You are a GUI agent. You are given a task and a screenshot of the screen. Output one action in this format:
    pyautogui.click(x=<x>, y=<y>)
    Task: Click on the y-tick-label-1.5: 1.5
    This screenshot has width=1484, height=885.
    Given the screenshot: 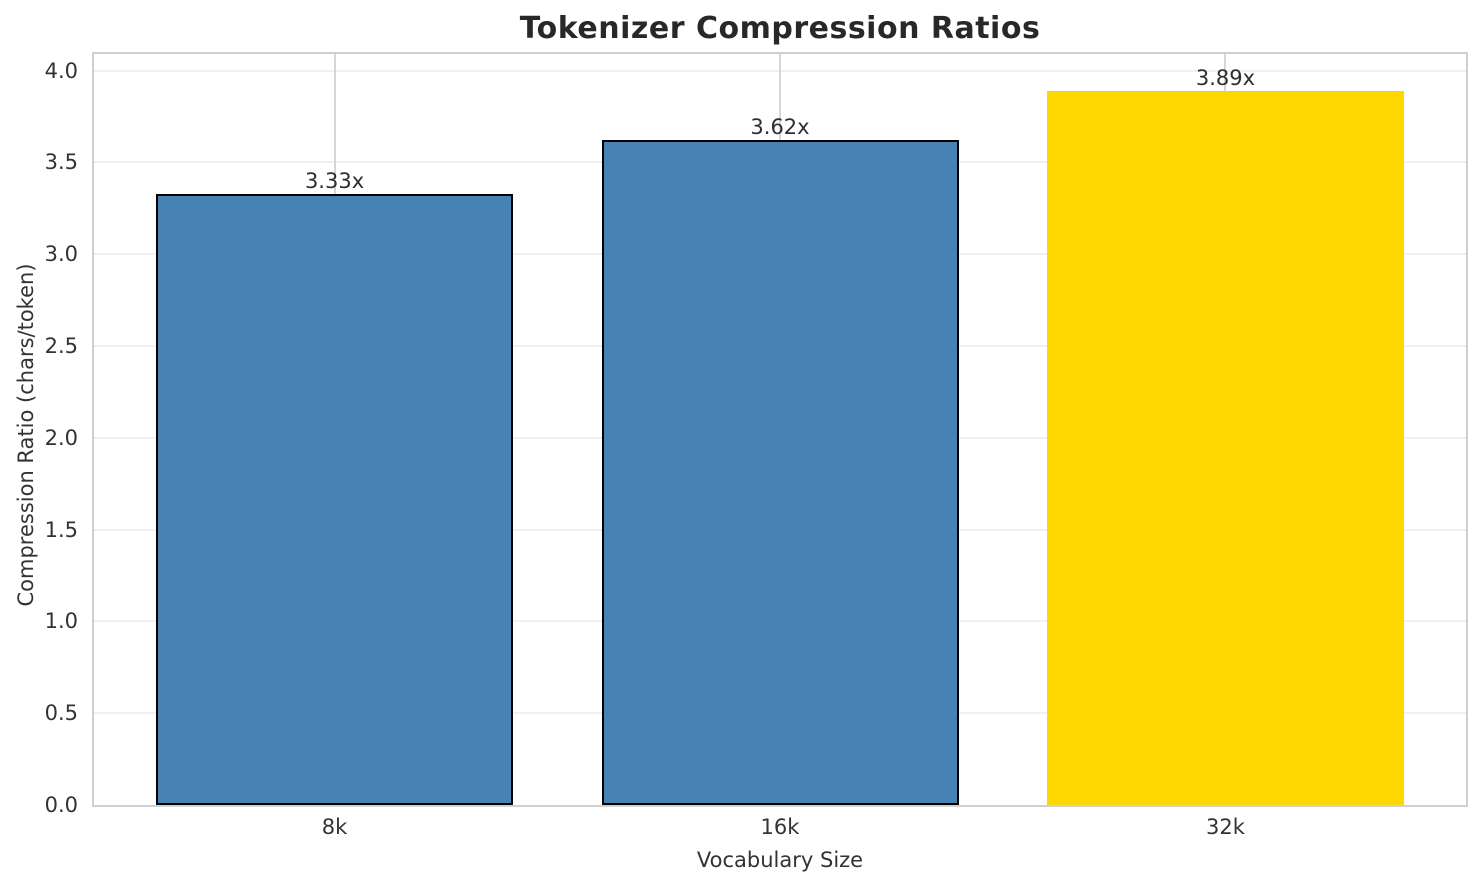 What is the action you would take?
    pyautogui.click(x=61, y=529)
    